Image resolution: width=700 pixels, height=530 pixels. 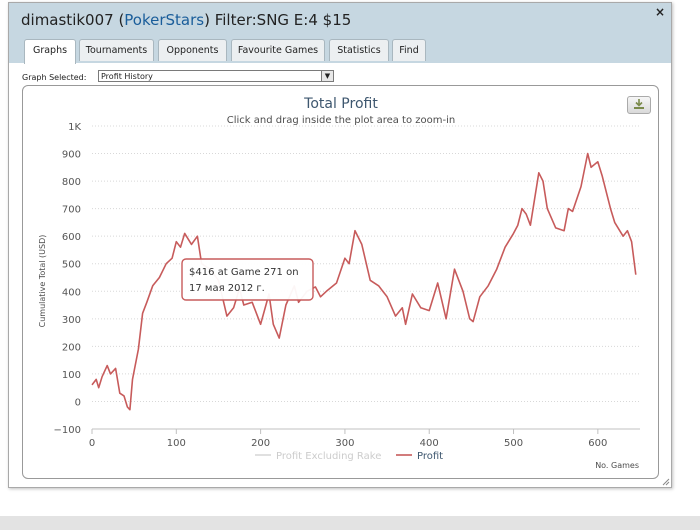 What do you see at coordinates (350, 523) in the screenshot?
I see `window-background` at bounding box center [350, 523].